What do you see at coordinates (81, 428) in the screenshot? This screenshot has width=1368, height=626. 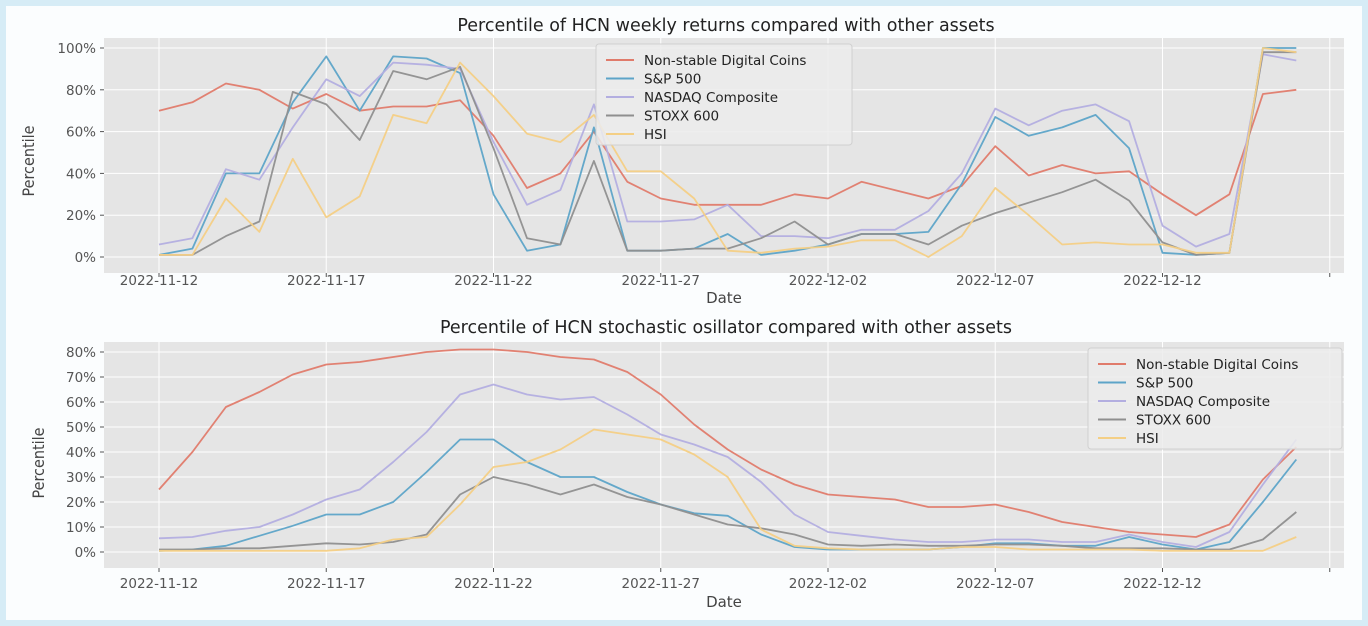 I see `y-tick-label: 50%` at bounding box center [81, 428].